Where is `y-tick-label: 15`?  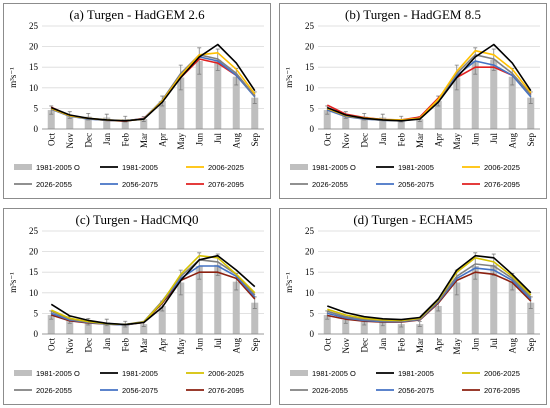 y-tick-label: 15 is located at coordinates (310, 272).